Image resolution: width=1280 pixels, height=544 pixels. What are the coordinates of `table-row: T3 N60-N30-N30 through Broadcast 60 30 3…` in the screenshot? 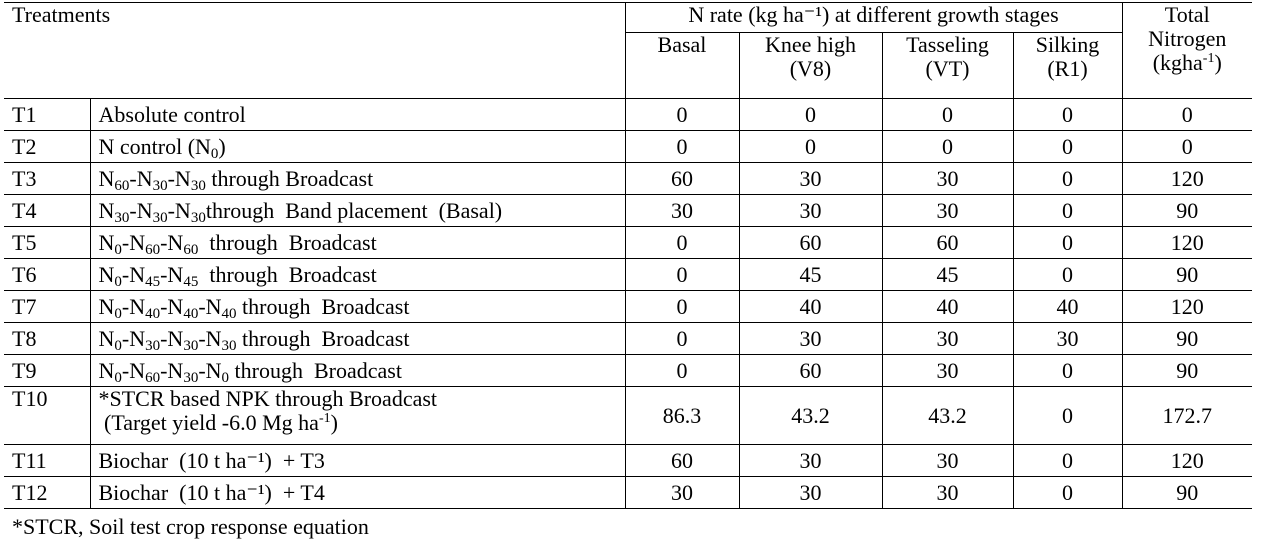 It's located at (628, 178).